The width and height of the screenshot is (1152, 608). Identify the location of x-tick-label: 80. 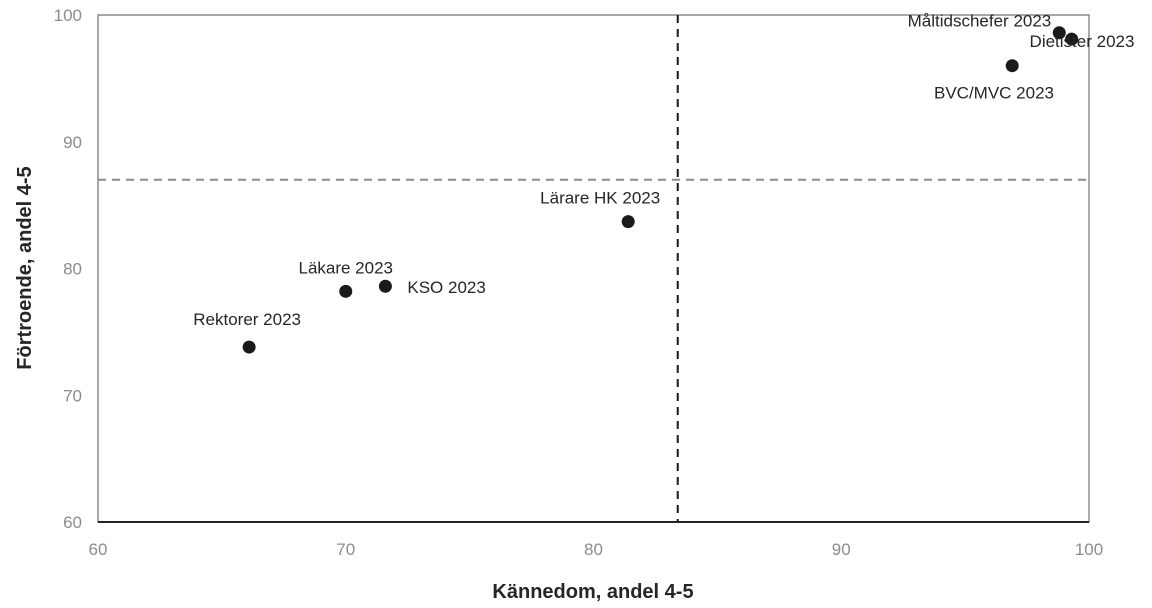
(593, 549).